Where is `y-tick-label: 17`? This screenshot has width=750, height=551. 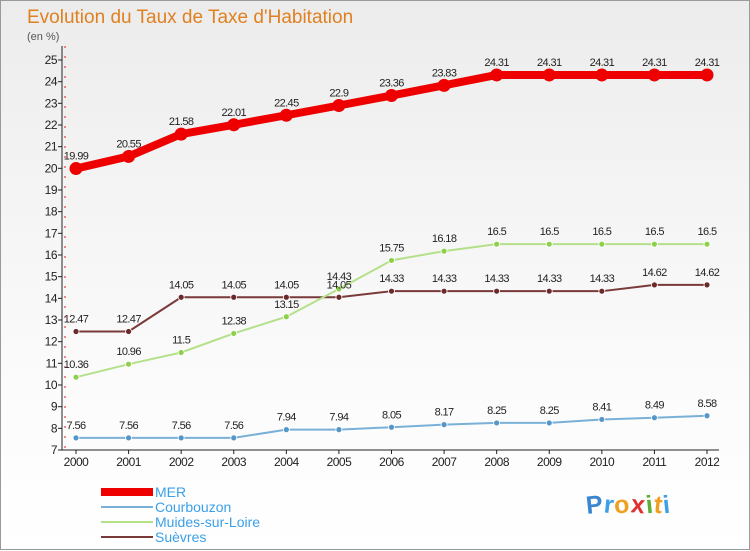 y-tick-label: 17 is located at coordinates (51, 233).